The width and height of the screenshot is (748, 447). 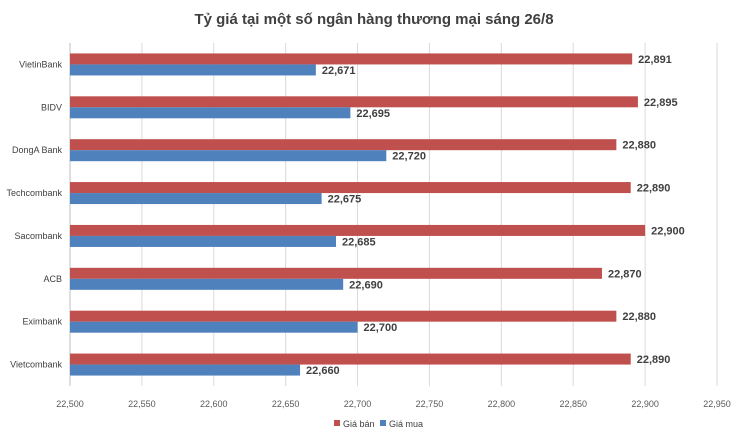 What do you see at coordinates (51, 107) in the screenshot?
I see `category-label-bidv: BIDV` at bounding box center [51, 107].